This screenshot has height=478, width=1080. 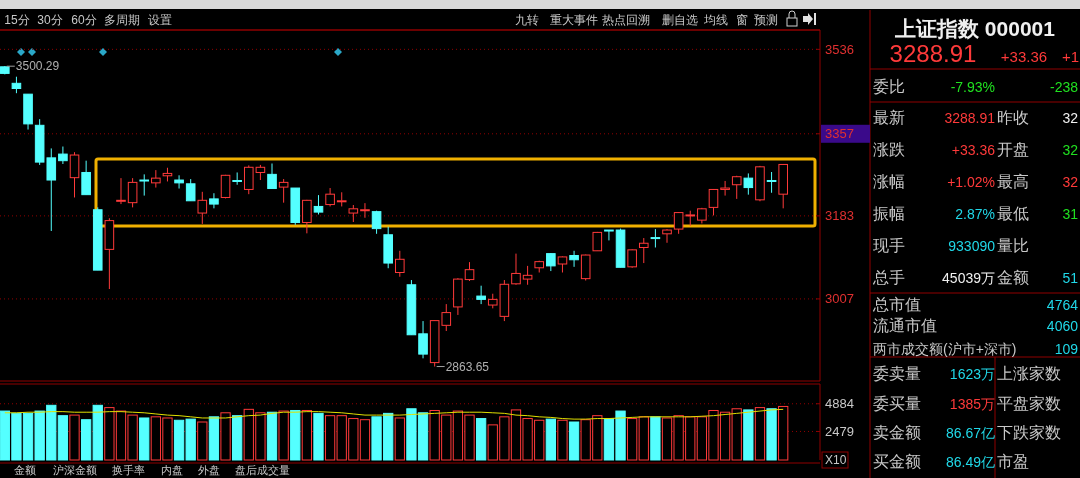 I want to click on text: 涨幅, so click(x=889, y=181).